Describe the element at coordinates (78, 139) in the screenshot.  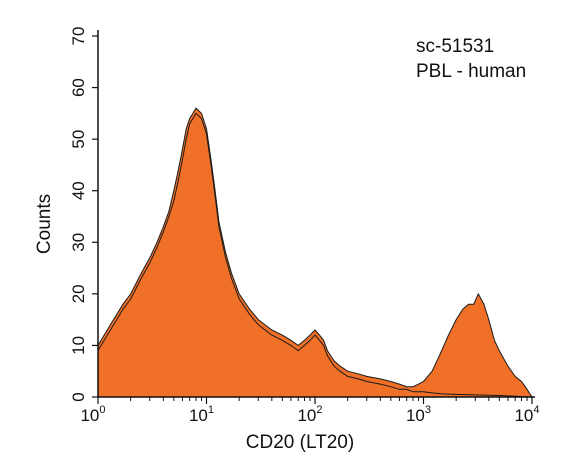
I see `y-tick-label: 50` at that location.